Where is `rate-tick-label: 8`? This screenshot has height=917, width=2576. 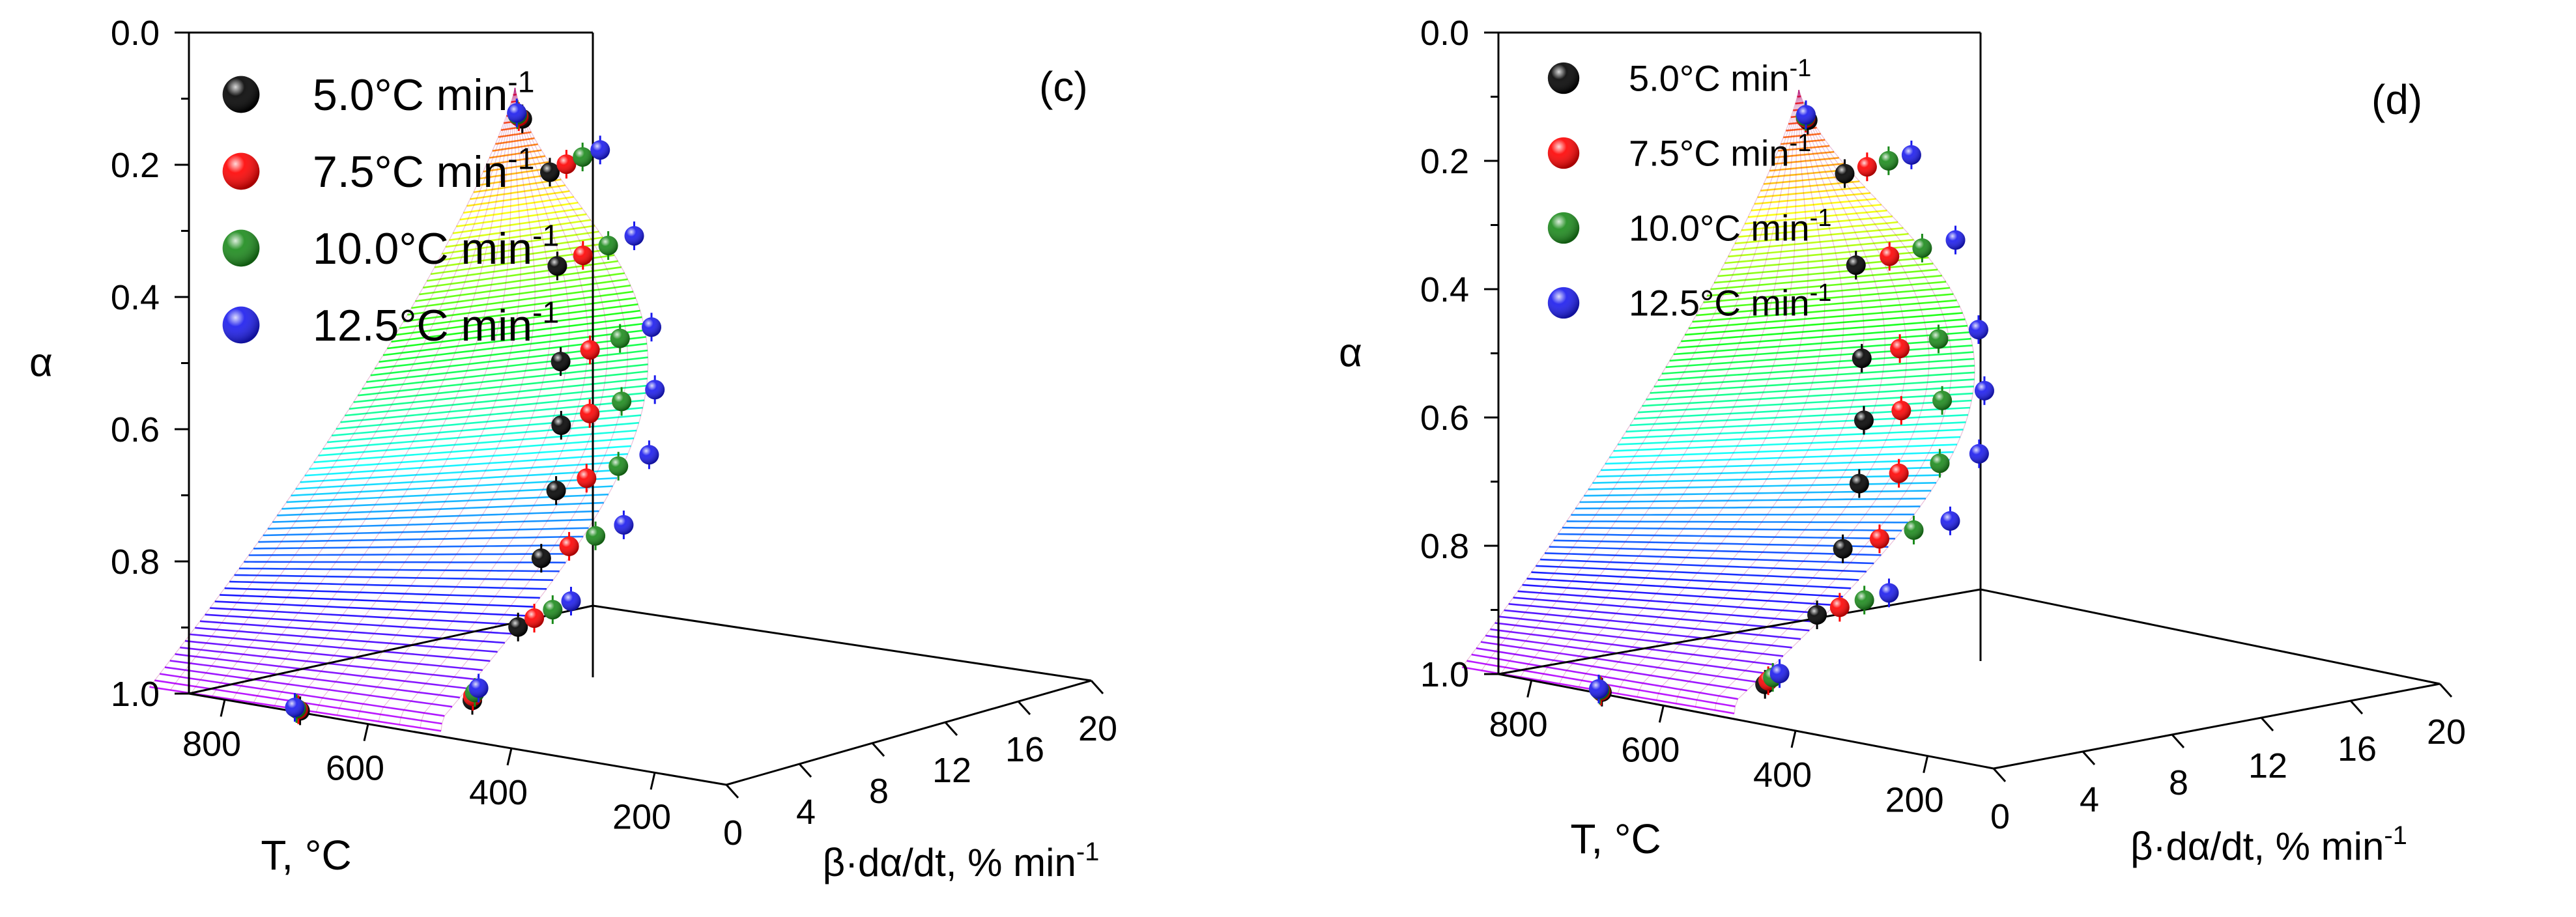
rate-tick-label: 8 is located at coordinates (2178, 782).